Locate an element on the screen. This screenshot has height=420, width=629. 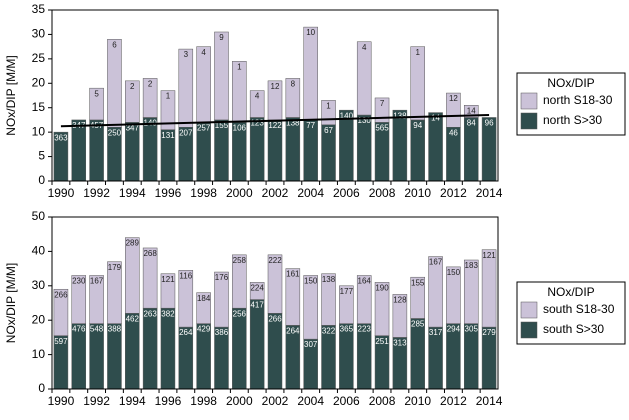
bar-label: 7 is located at coordinates (382, 103).